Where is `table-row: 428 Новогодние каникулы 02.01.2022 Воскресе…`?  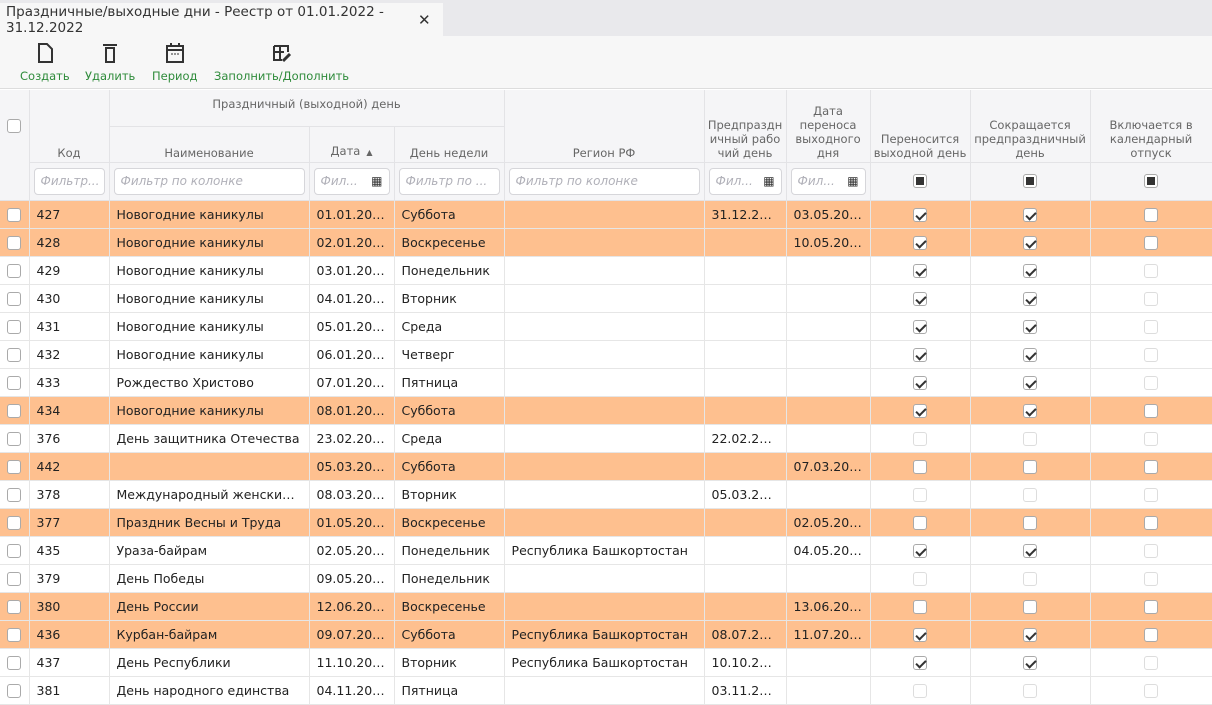
table-row: 428 Новогодние каникулы 02.01.2022 Воскресе… is located at coordinates (606, 242).